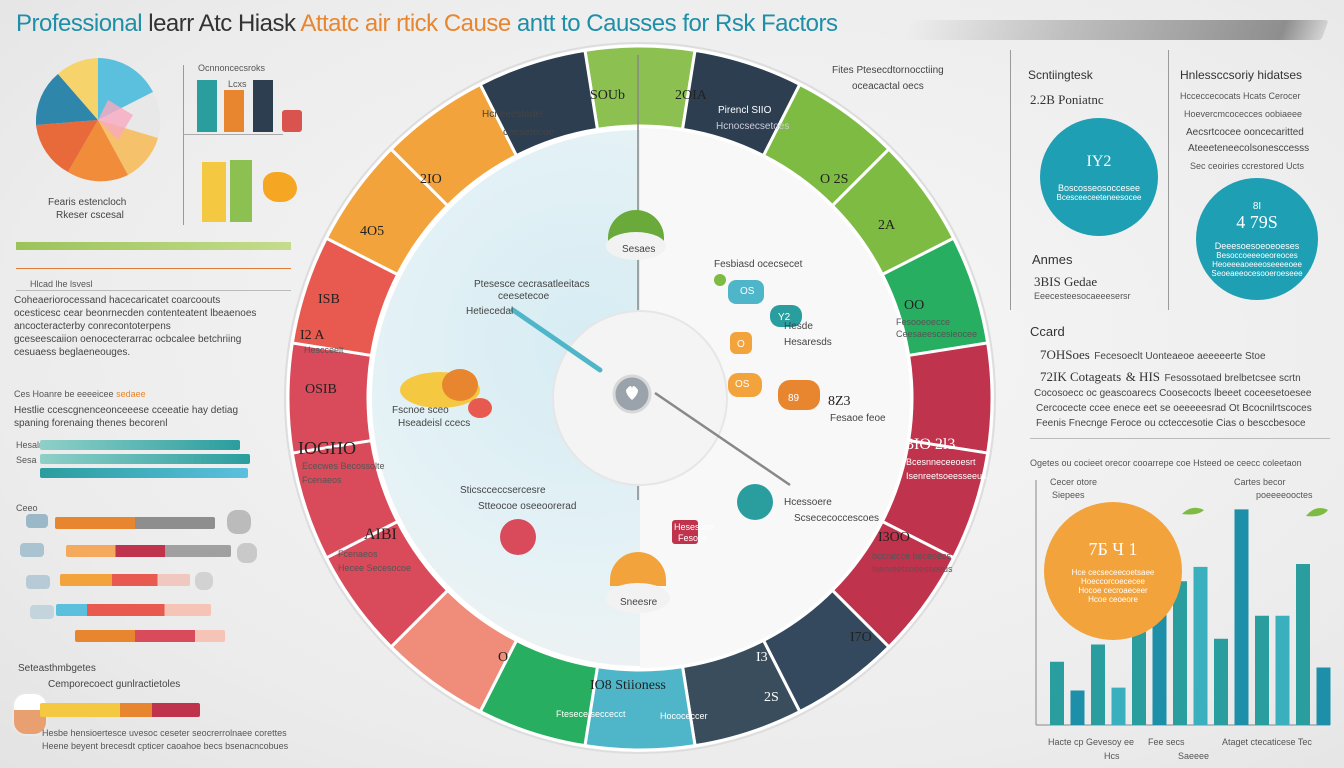 The height and width of the screenshot is (768, 1344). Describe the element at coordinates (232, 68) in the screenshot. I see `mini-bar-title: Ocnnoncecsroks` at that location.